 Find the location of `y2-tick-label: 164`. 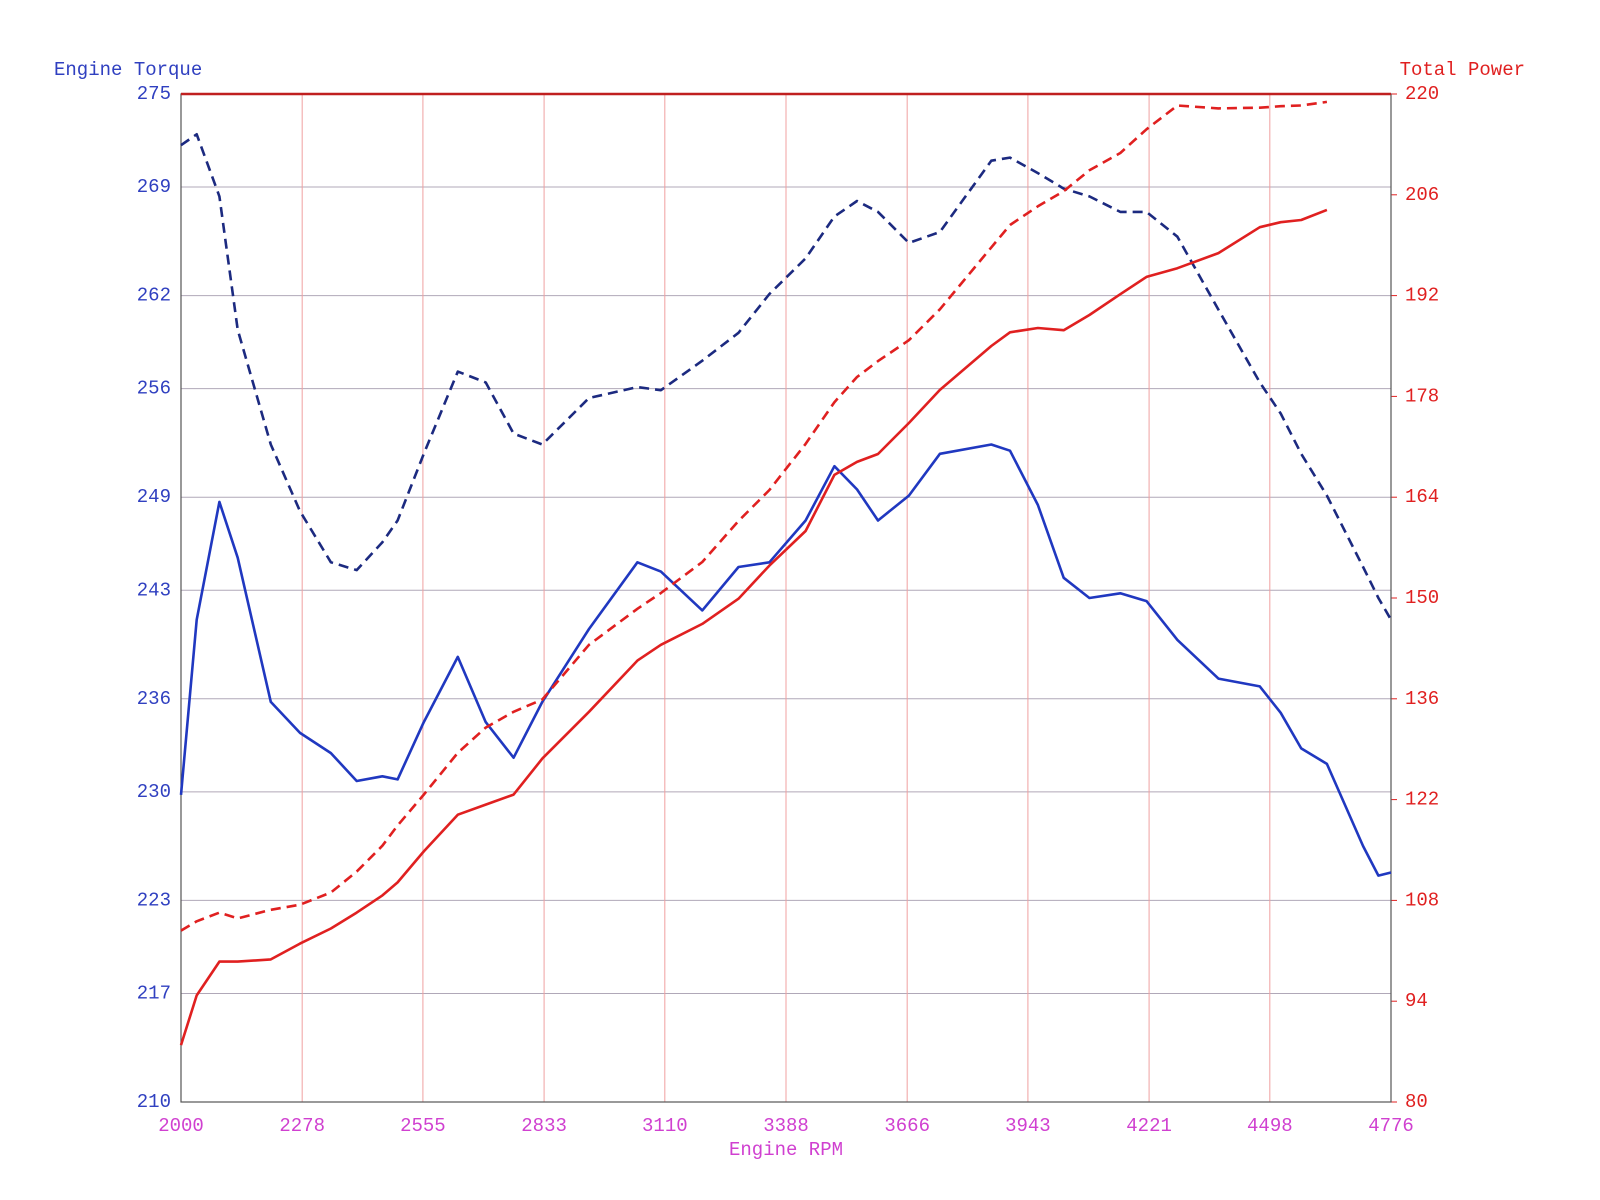

y2-tick-label: 164 is located at coordinates (1422, 497).